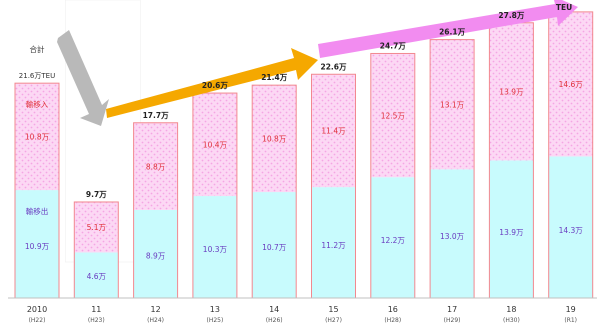 Image resolution: width=605 pixels, height=336 pixels. Describe the element at coordinates (392, 320) in the screenshot. I see `x-subtick-16: (H28)` at that location.